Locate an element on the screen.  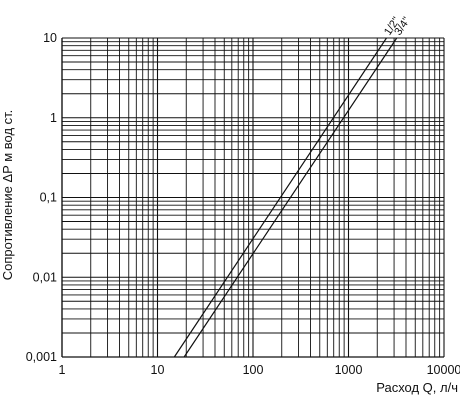
y-tick-label: 1 is located at coordinates (53, 118).